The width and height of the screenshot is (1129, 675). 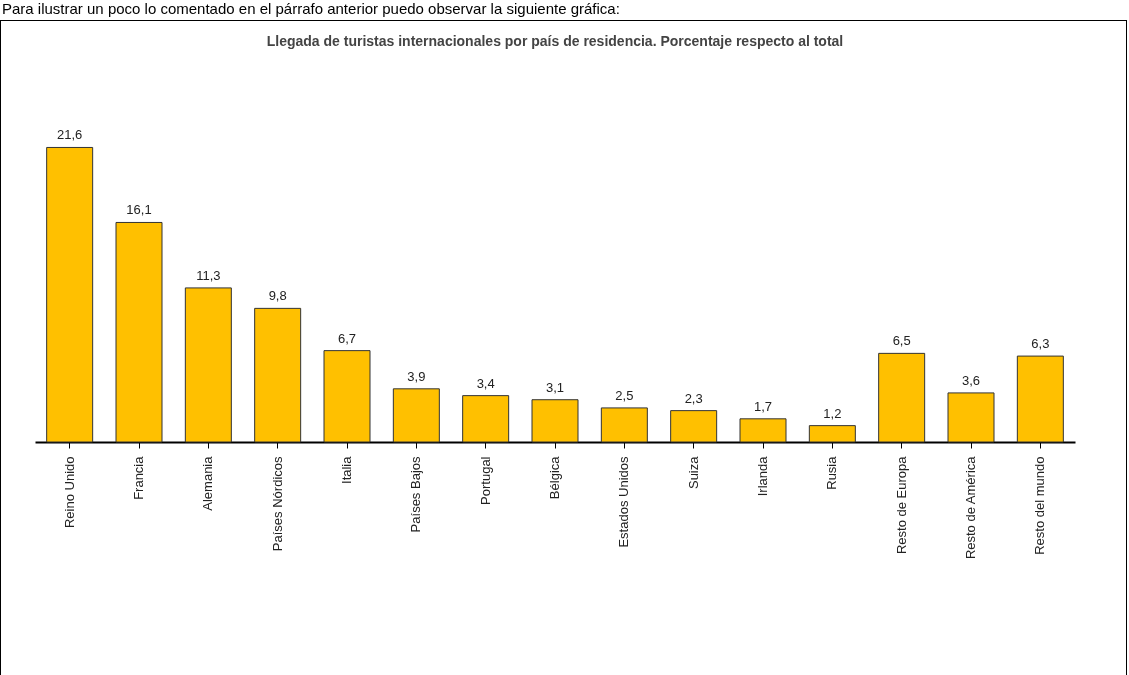 What do you see at coordinates (763, 406) in the screenshot?
I see `data-label: 1,7` at bounding box center [763, 406].